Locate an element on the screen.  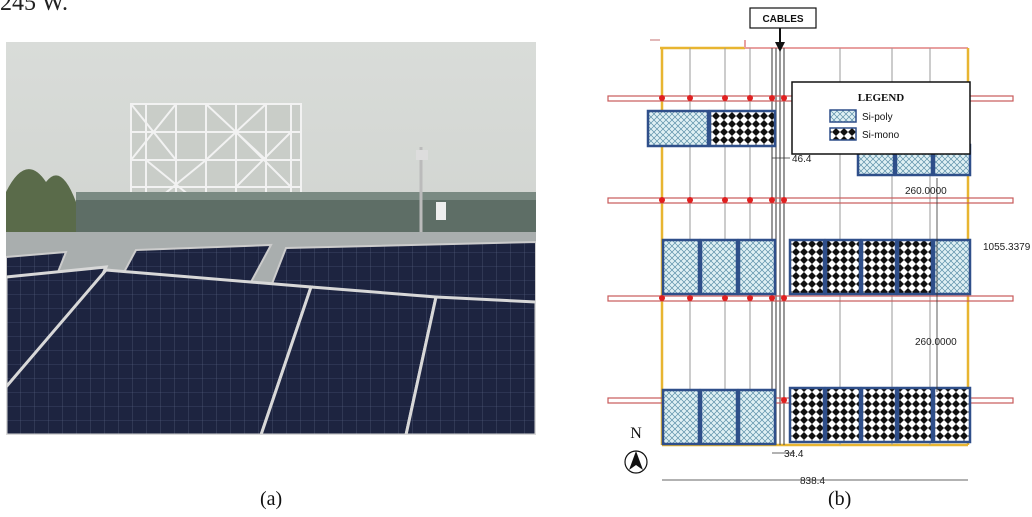
support-dots is located at coordinates (723, 249).